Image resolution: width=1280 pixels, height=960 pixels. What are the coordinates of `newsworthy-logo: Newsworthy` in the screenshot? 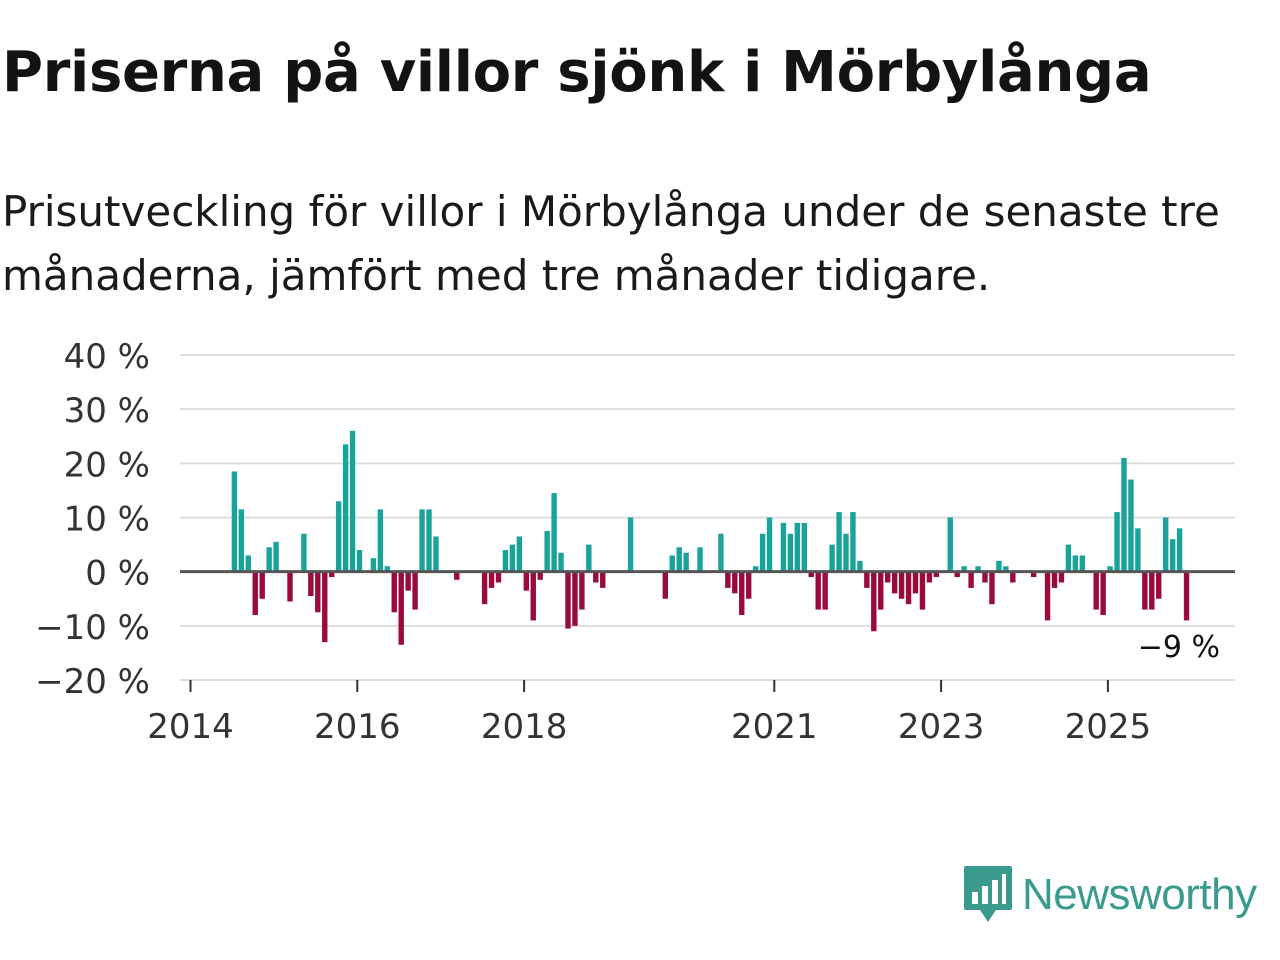 It's located at (1109, 895).